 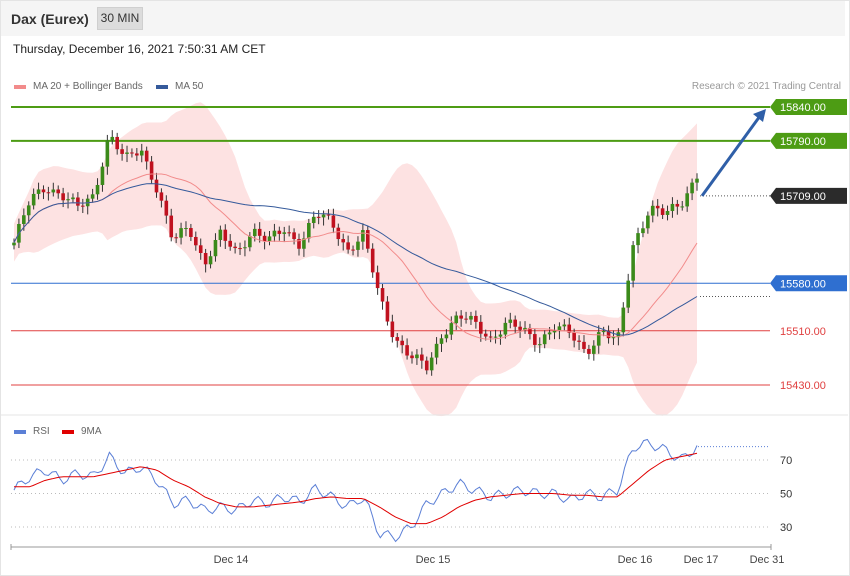 I want to click on rsi-swatch, so click(x=20, y=431).